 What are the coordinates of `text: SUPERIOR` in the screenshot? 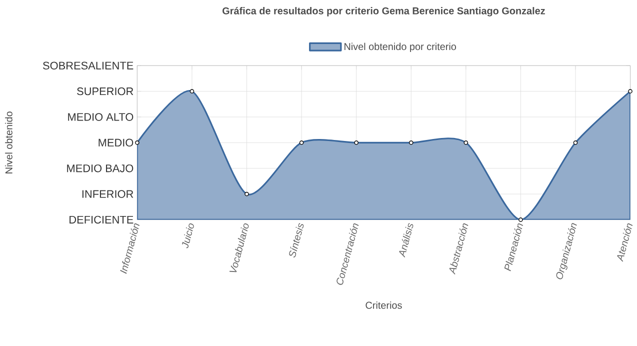 It's located at (105, 91).